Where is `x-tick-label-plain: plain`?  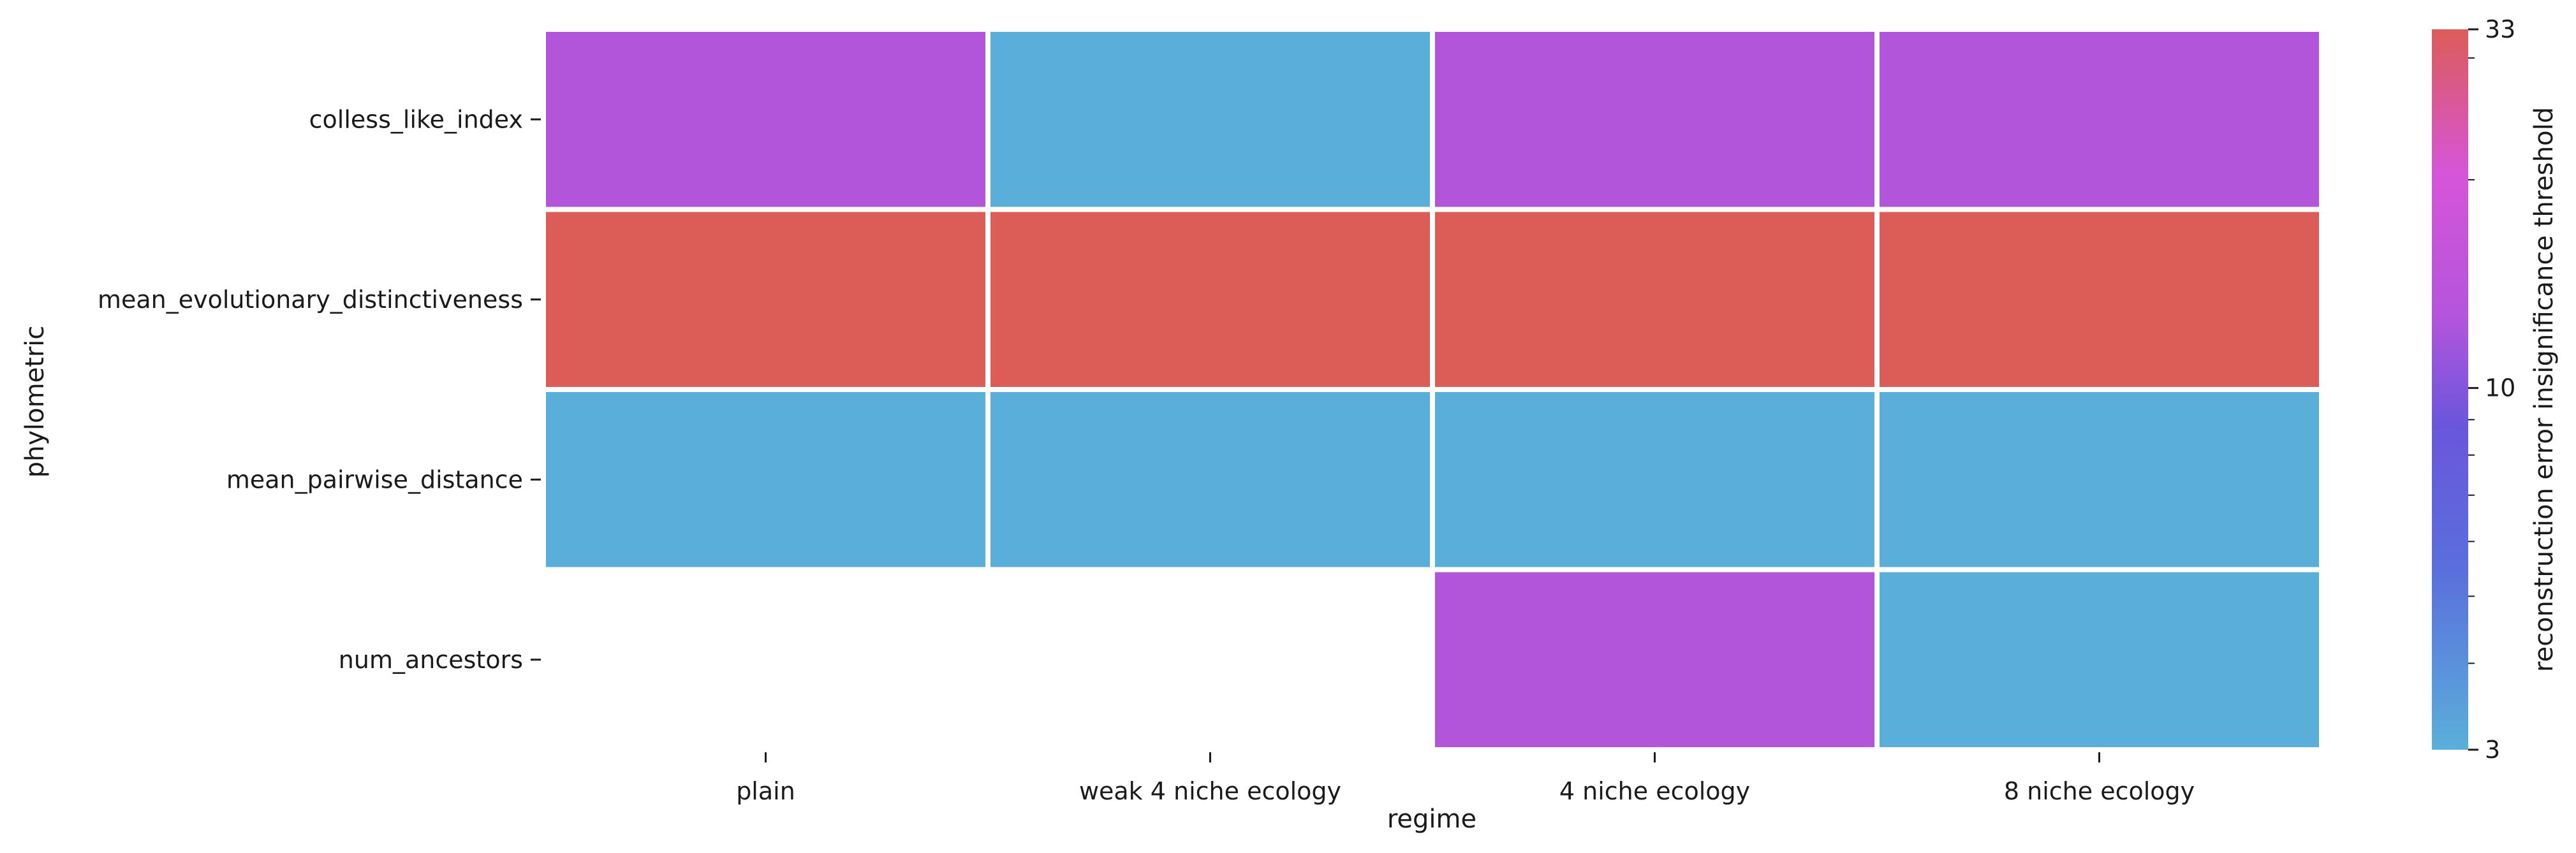
x-tick-label-plain: plain is located at coordinates (765, 791).